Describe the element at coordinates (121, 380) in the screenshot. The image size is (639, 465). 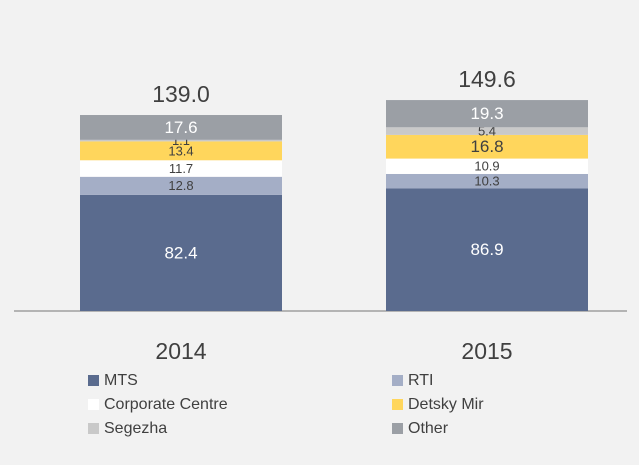
I see `legend-label: MTS` at that location.